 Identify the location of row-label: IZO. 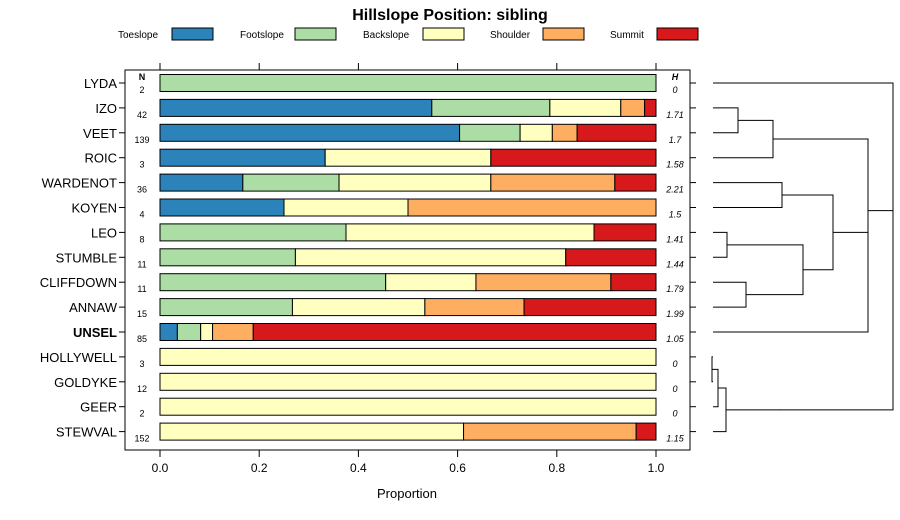
(106, 108).